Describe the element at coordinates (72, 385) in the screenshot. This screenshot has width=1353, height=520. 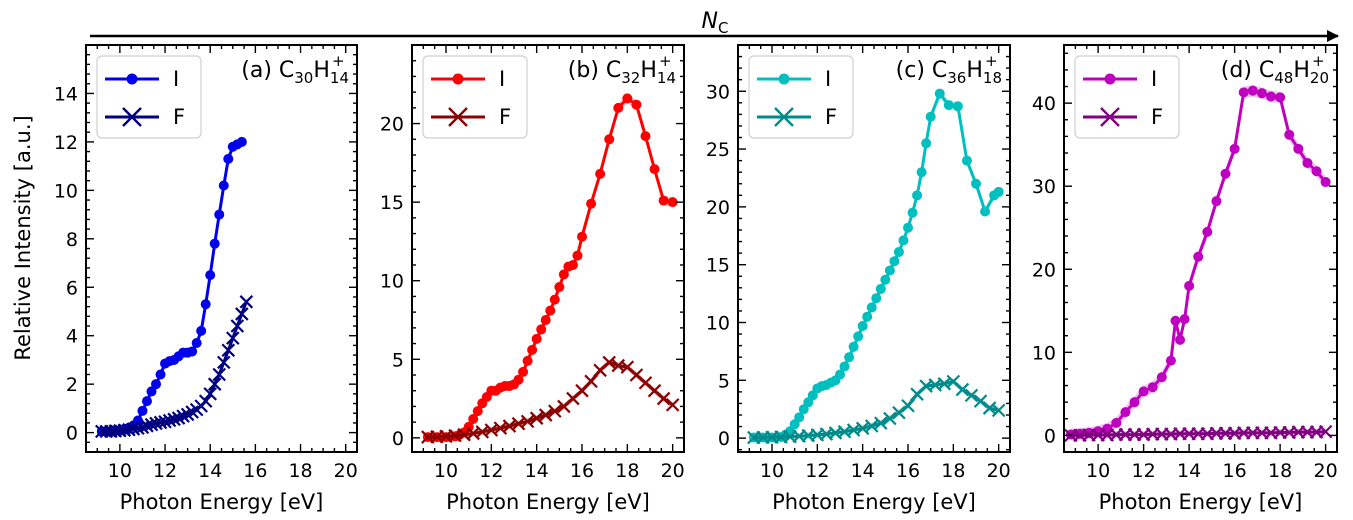
I see `y-tick-label: 2` at that location.